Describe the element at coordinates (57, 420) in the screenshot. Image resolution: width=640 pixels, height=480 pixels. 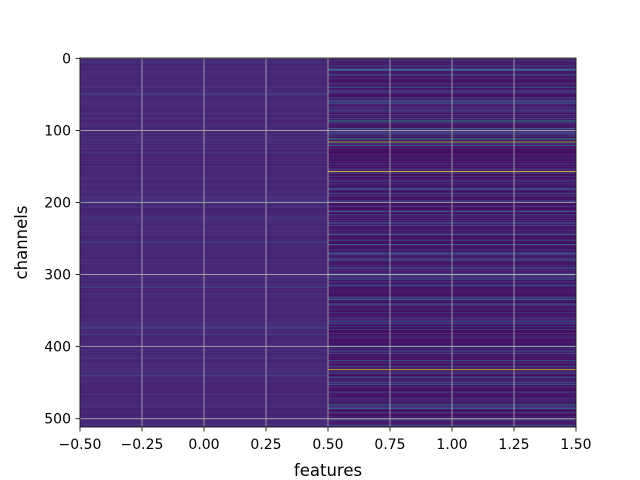
I see `y-tick-label: 500` at that location.